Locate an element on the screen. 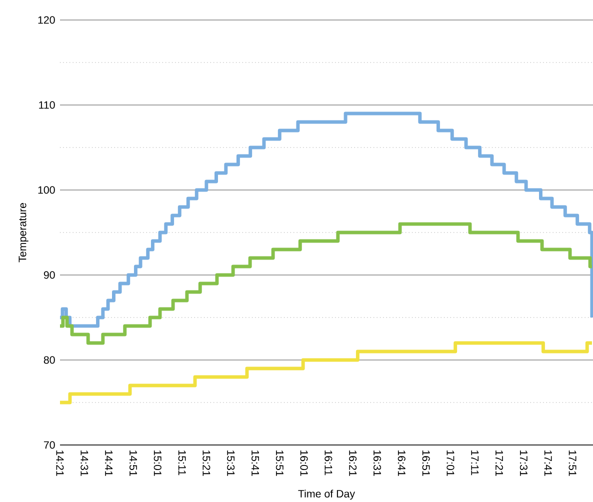 The width and height of the screenshot is (593, 502). x-tick-label: 16:21 is located at coordinates (353, 463).